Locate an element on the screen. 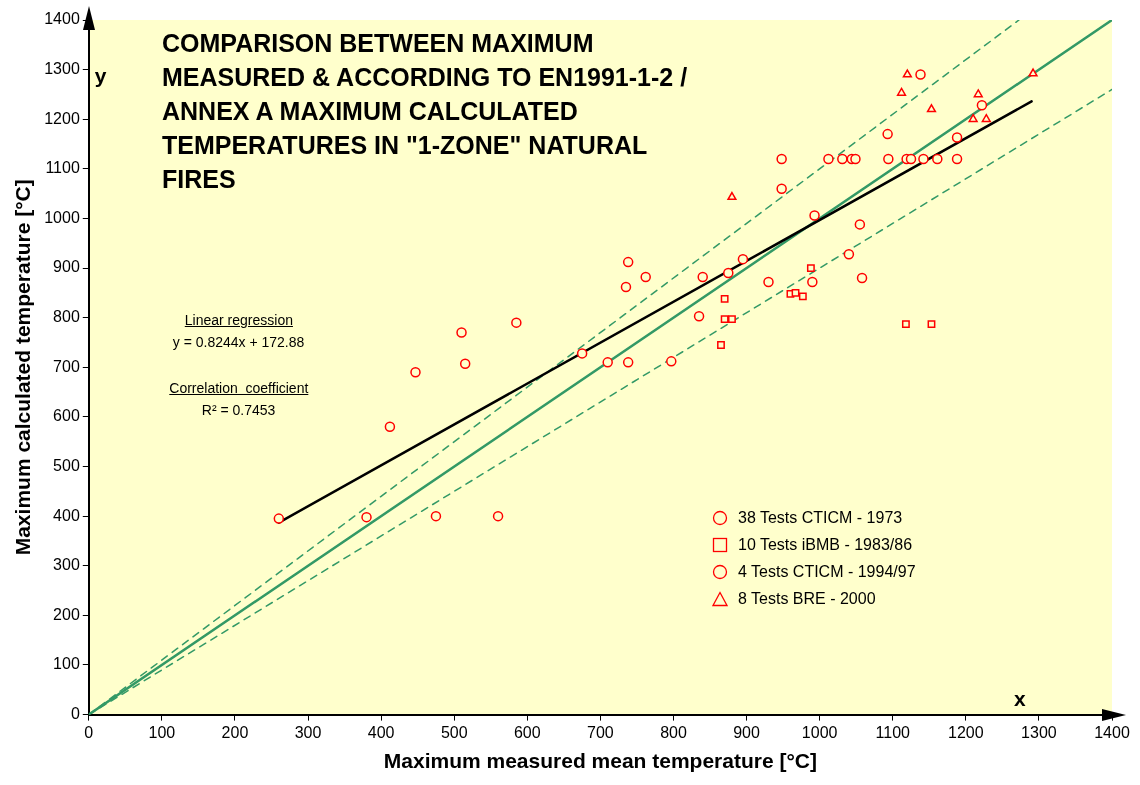  y-axis-title: Maximum calculated temperature [°C] is located at coordinates (23, 367).